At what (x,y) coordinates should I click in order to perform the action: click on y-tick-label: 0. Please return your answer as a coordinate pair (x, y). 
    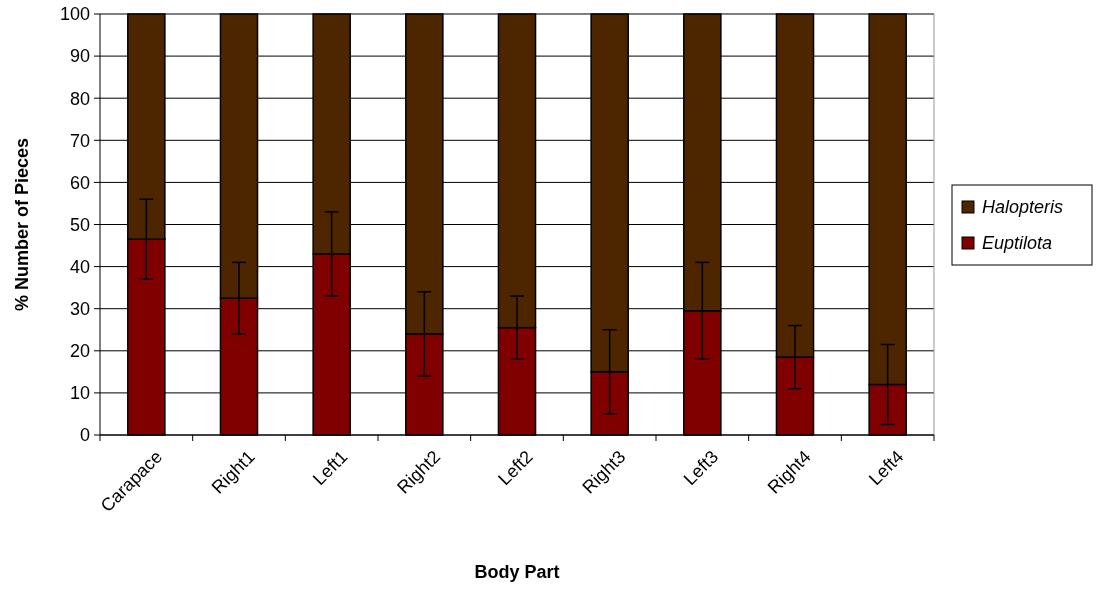
    Looking at the image, I should click on (84, 435).